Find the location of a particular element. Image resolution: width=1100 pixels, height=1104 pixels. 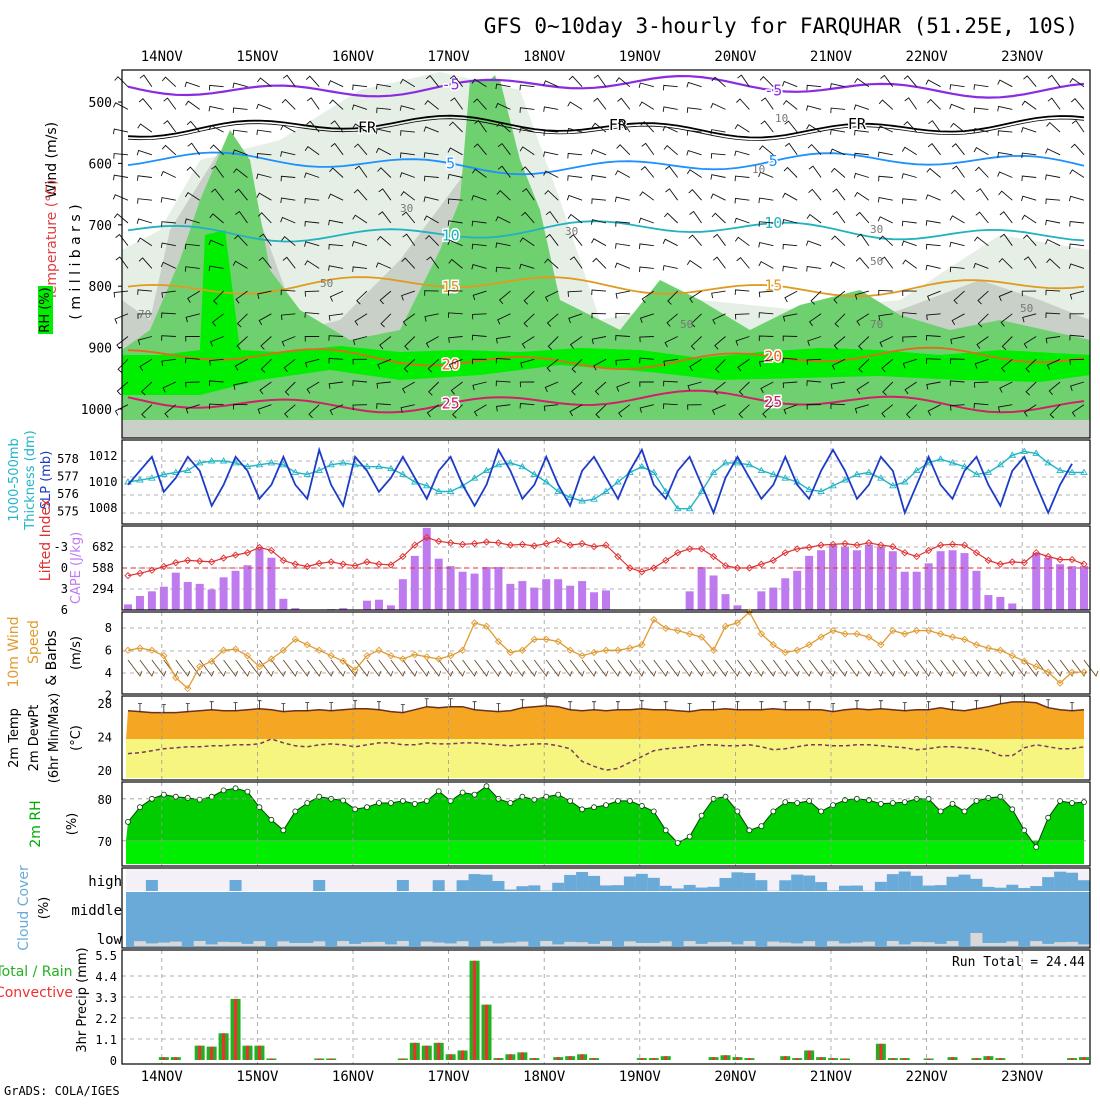

precip-tick-label: 0 is located at coordinates (113, 1061).